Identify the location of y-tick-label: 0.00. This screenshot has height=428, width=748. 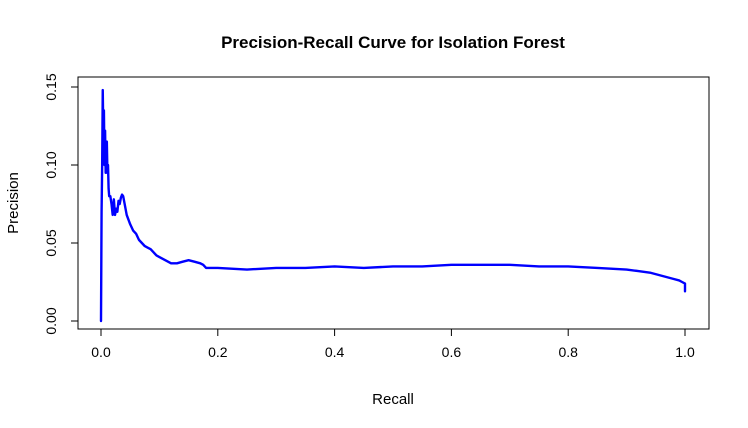
(51, 320).